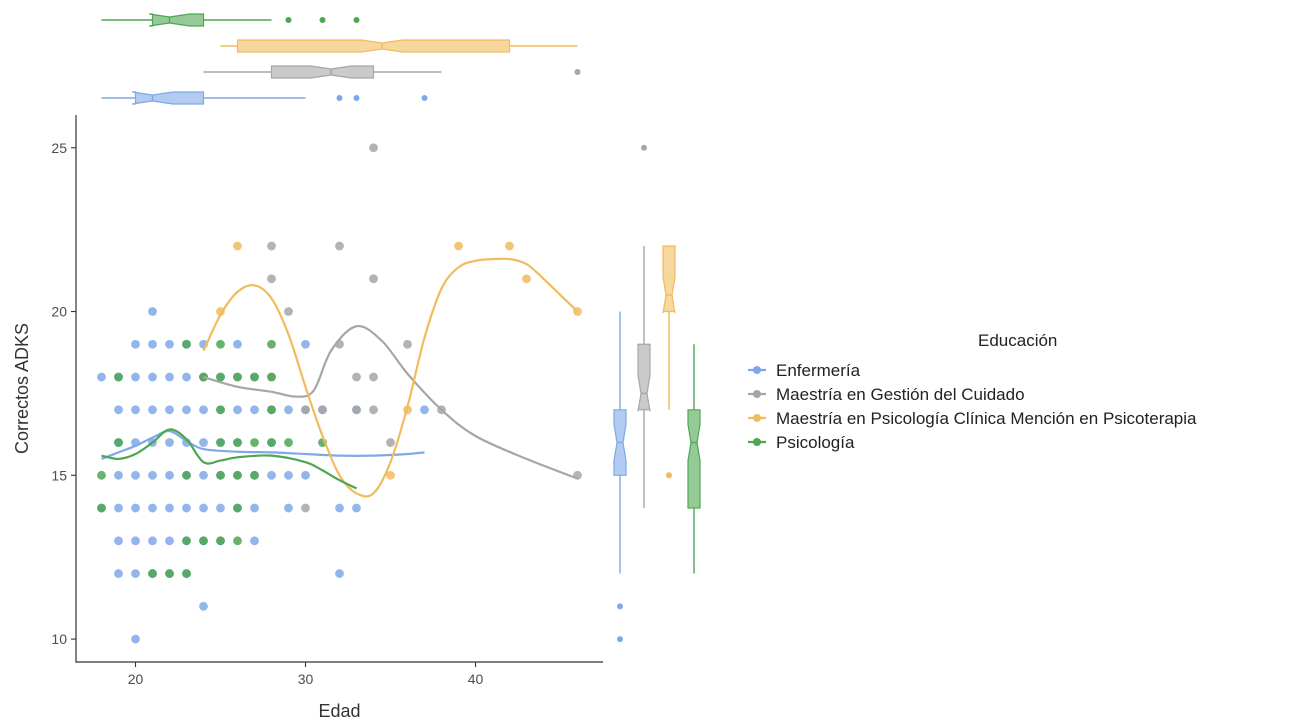 This screenshot has height=725, width=1314. I want to click on legend-title: Educación, so click(1017, 340).